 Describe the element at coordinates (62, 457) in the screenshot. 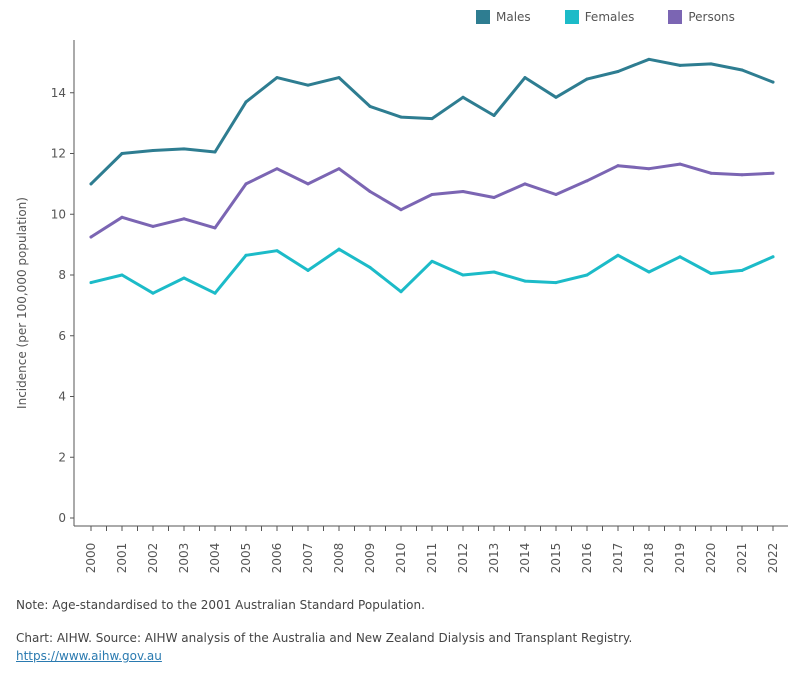

I see `y-tick-label: 2` at that location.